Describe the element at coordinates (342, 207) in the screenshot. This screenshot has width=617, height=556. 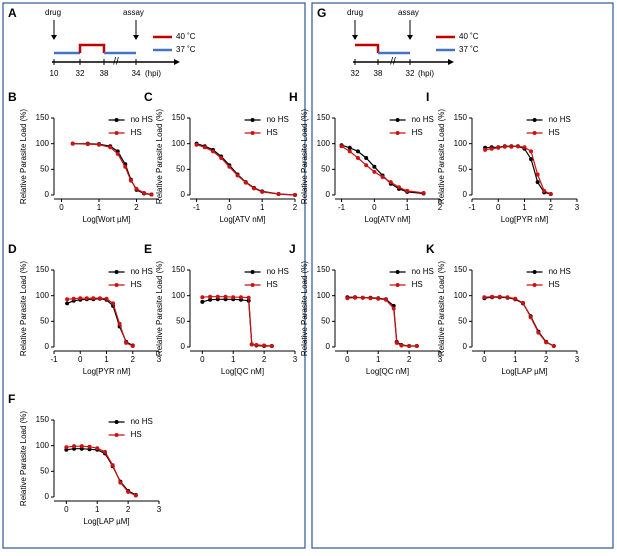
I see `x-tick-label: -1` at that location.